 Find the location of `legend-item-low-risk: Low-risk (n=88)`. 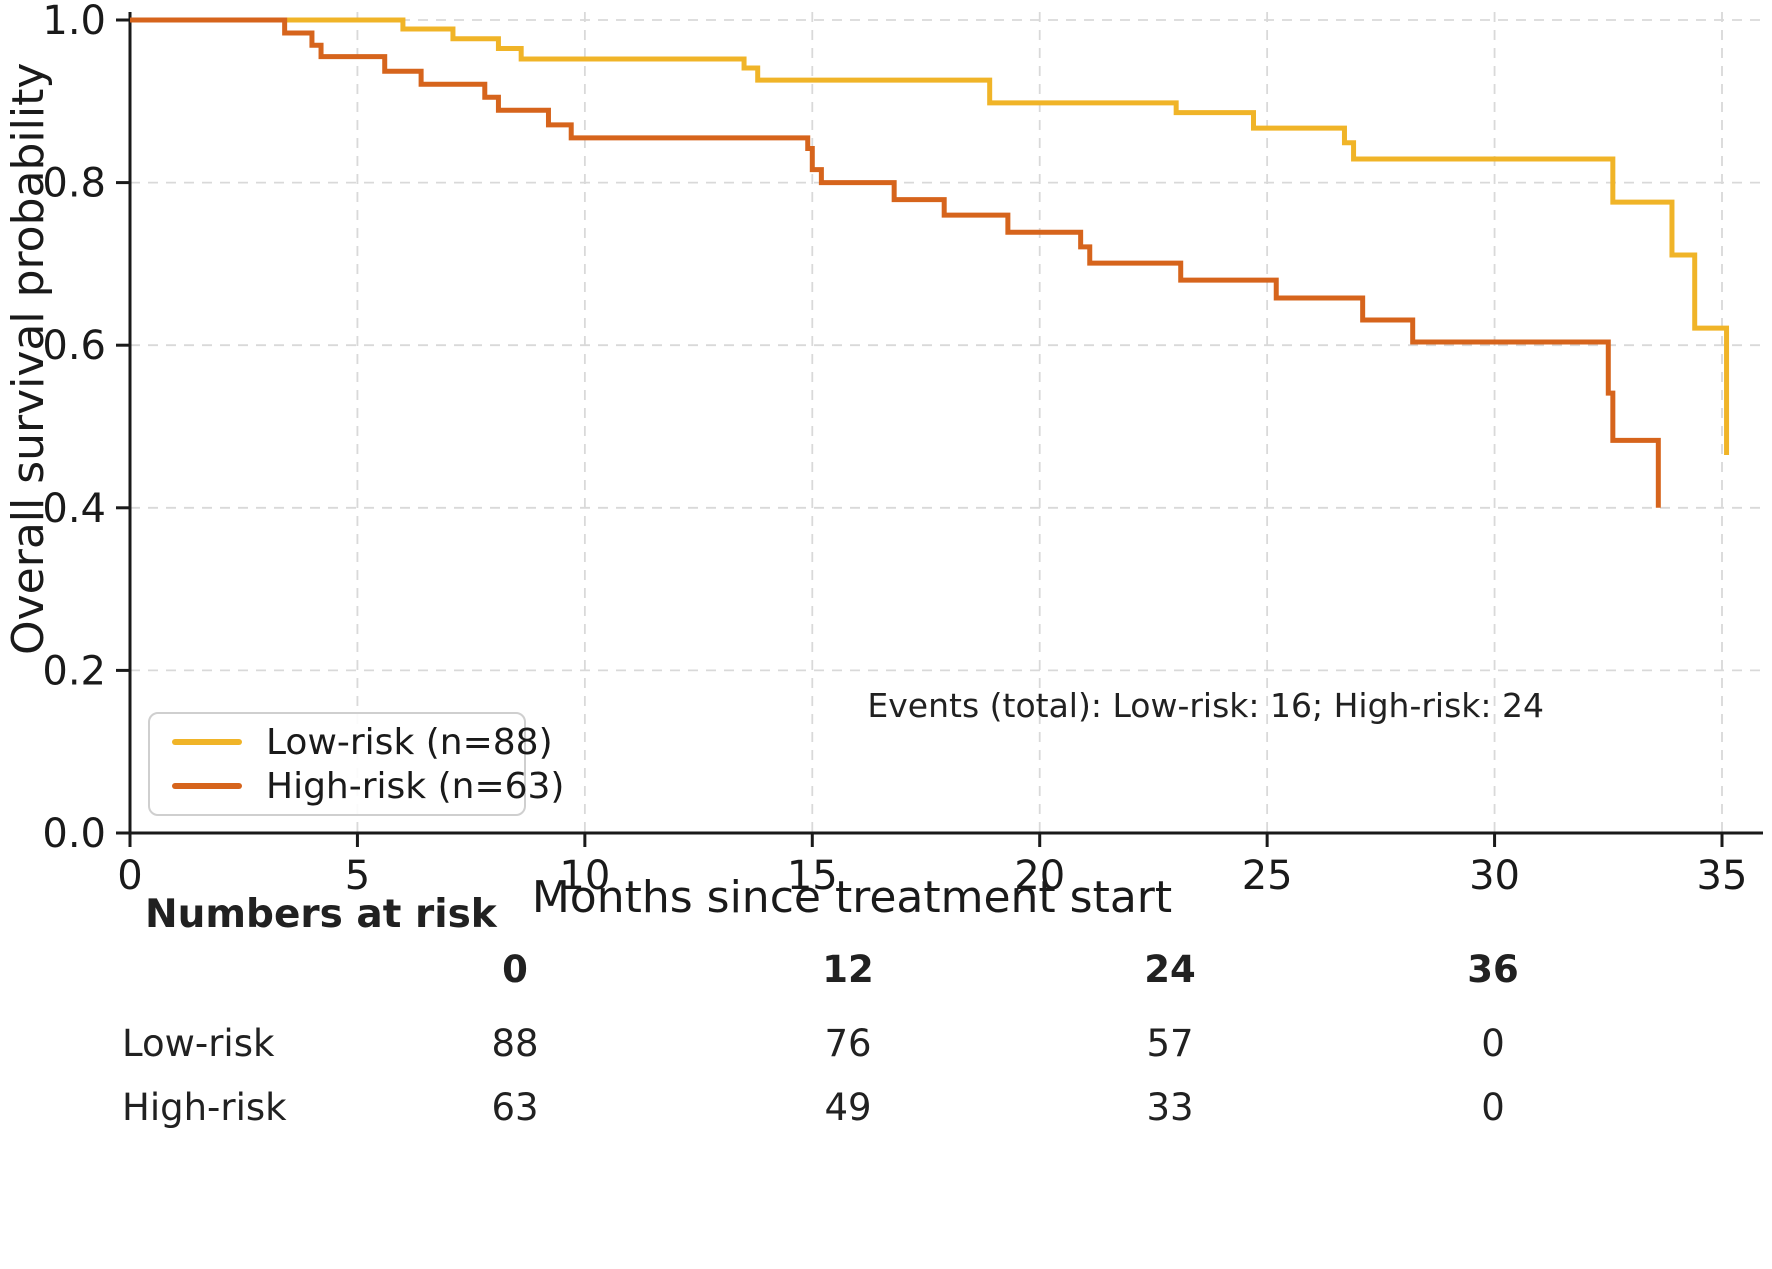

legend-item-low-risk: Low-risk (n=88) is located at coordinates (362, 742).